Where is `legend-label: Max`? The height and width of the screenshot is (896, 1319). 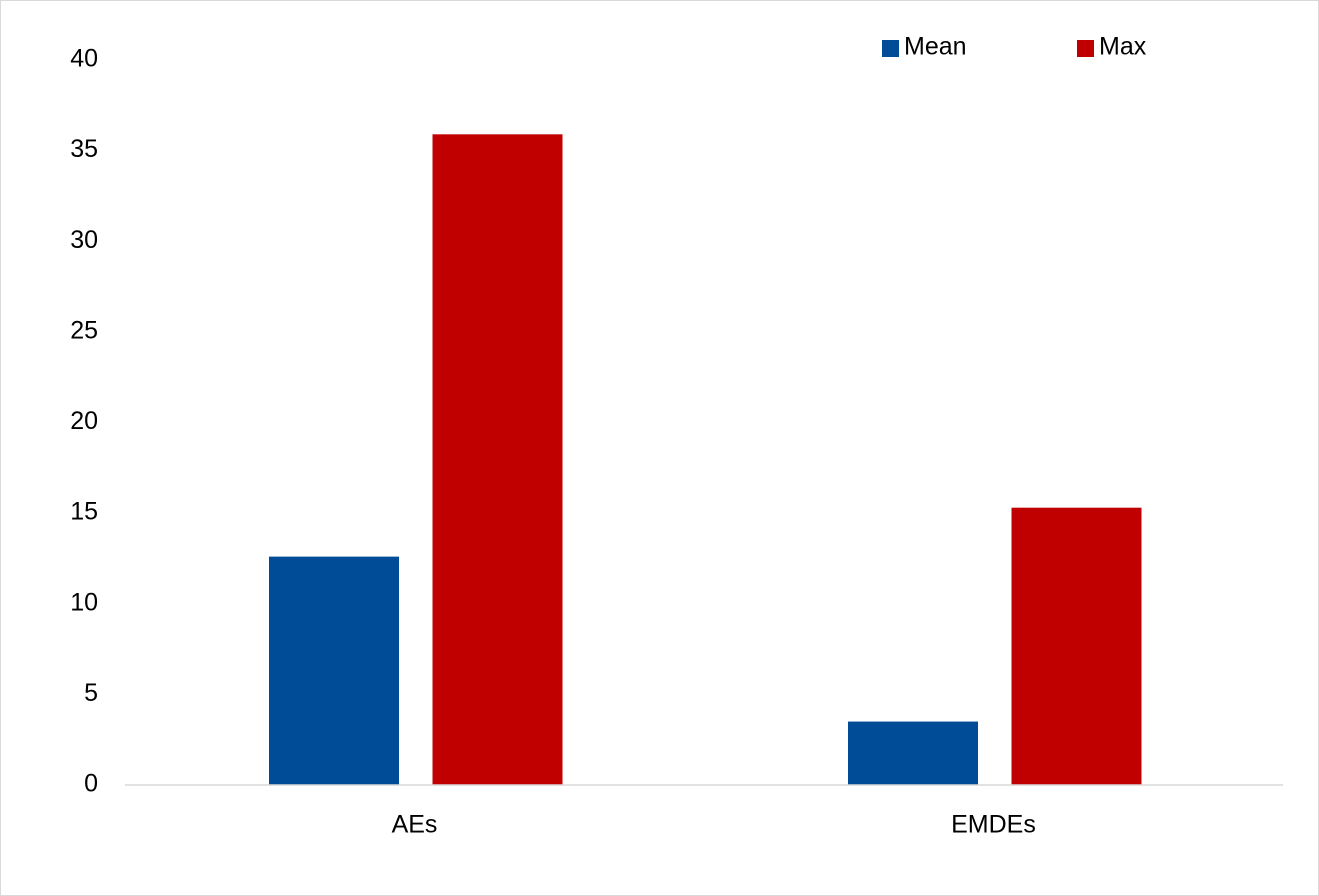 legend-label: Max is located at coordinates (1123, 47).